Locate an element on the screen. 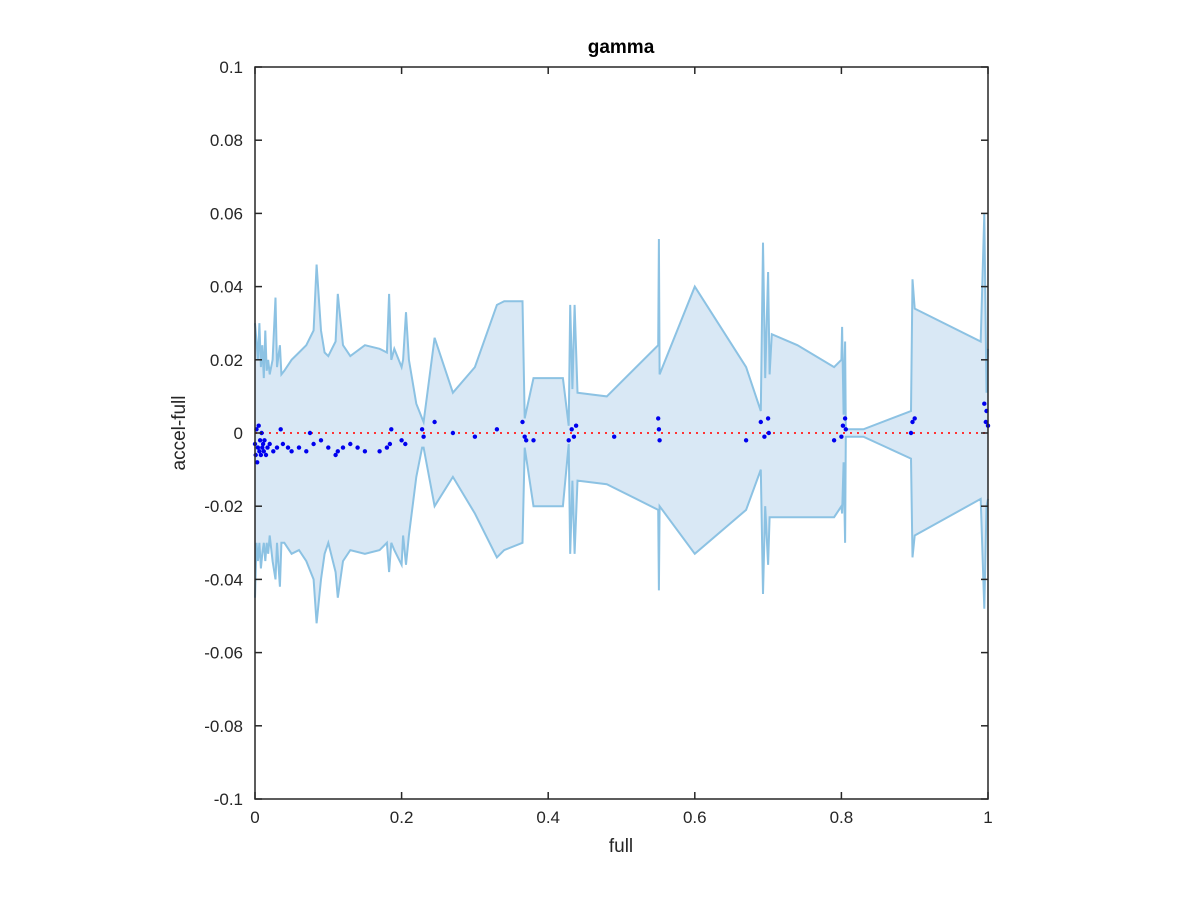 The image size is (1200, 905). confidence-band-lower-edge is located at coordinates (621, 529).